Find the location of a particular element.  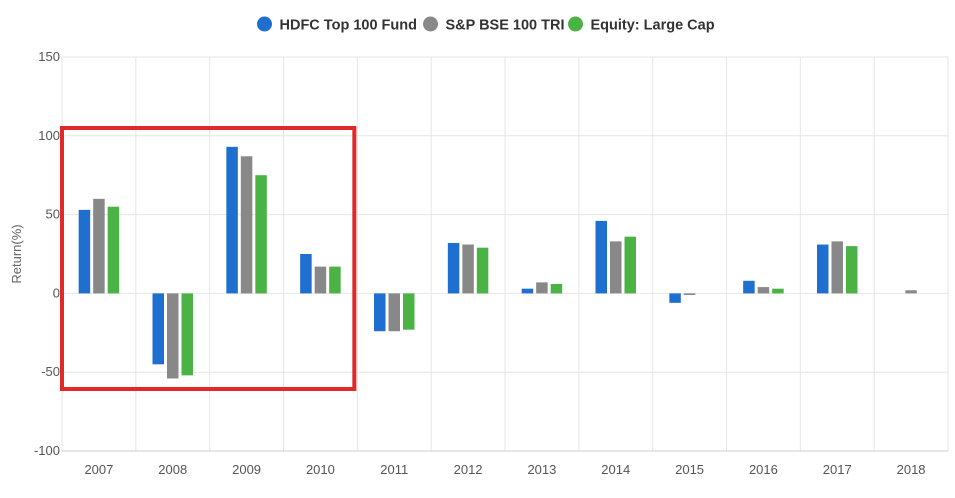

y-axis-title: Return(%) is located at coordinates (16, 253).